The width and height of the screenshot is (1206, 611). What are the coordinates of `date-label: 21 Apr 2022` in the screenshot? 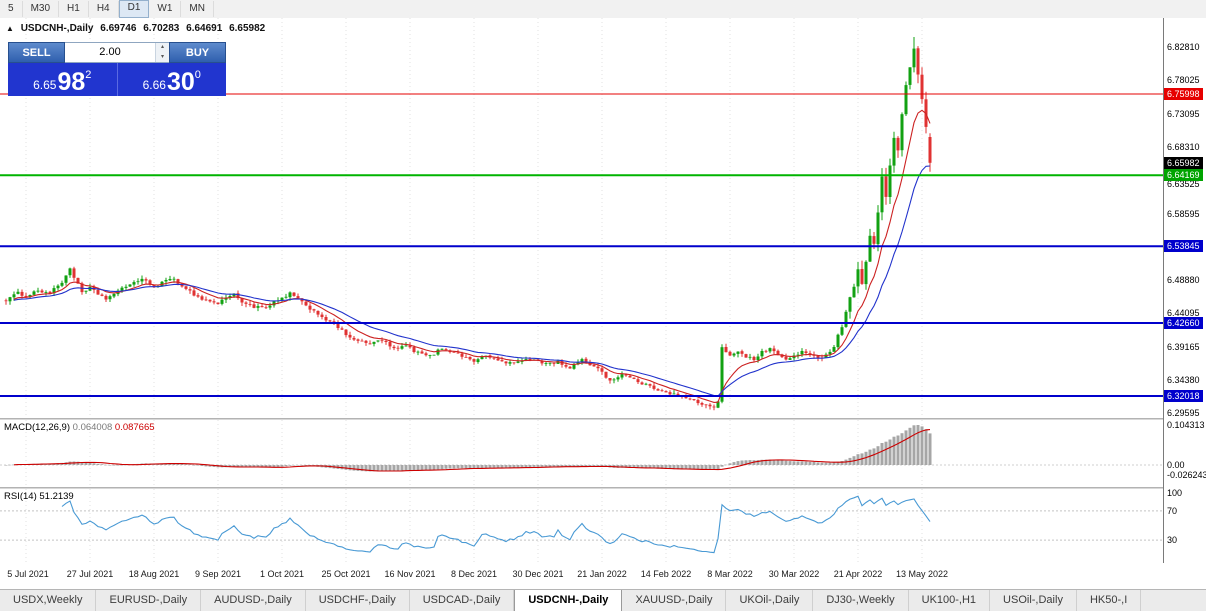 It's located at (858, 574).